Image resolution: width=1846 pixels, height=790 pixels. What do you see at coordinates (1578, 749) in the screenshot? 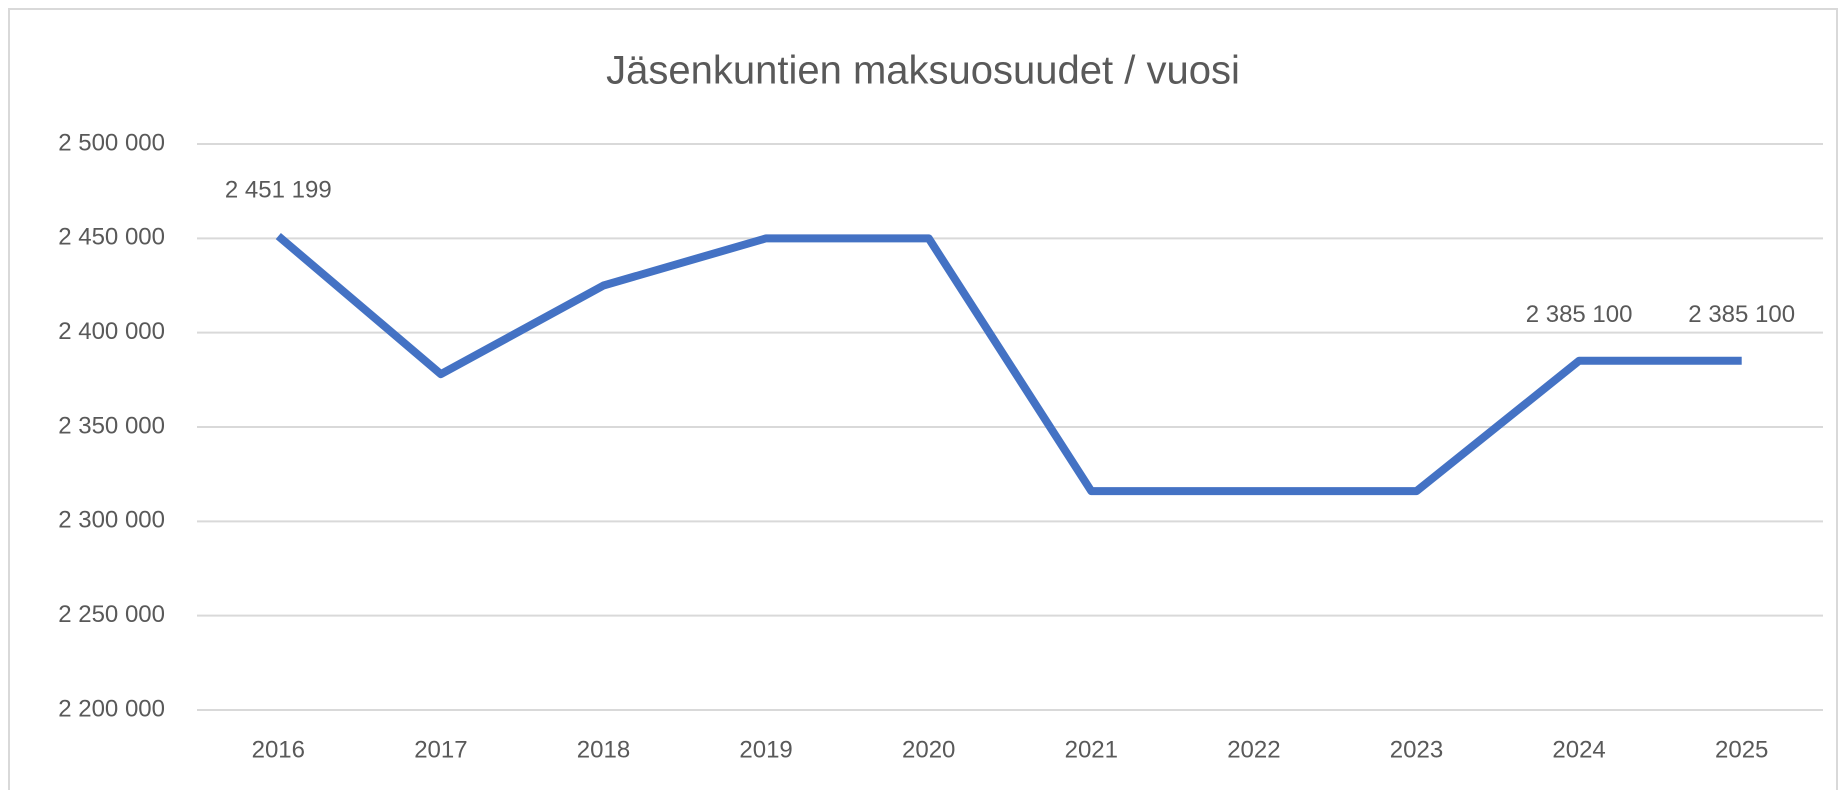
I see `x-tick-label: 2024` at bounding box center [1578, 749].